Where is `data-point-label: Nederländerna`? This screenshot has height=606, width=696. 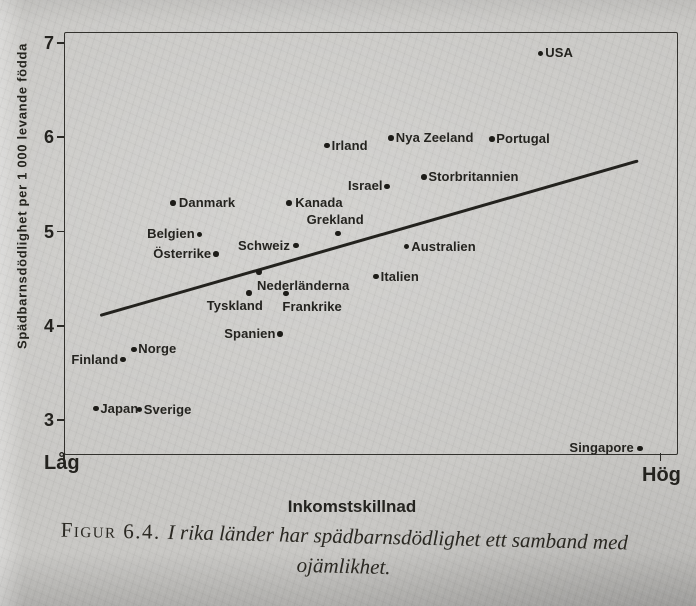 data-point-label: Nederländerna is located at coordinates (303, 285).